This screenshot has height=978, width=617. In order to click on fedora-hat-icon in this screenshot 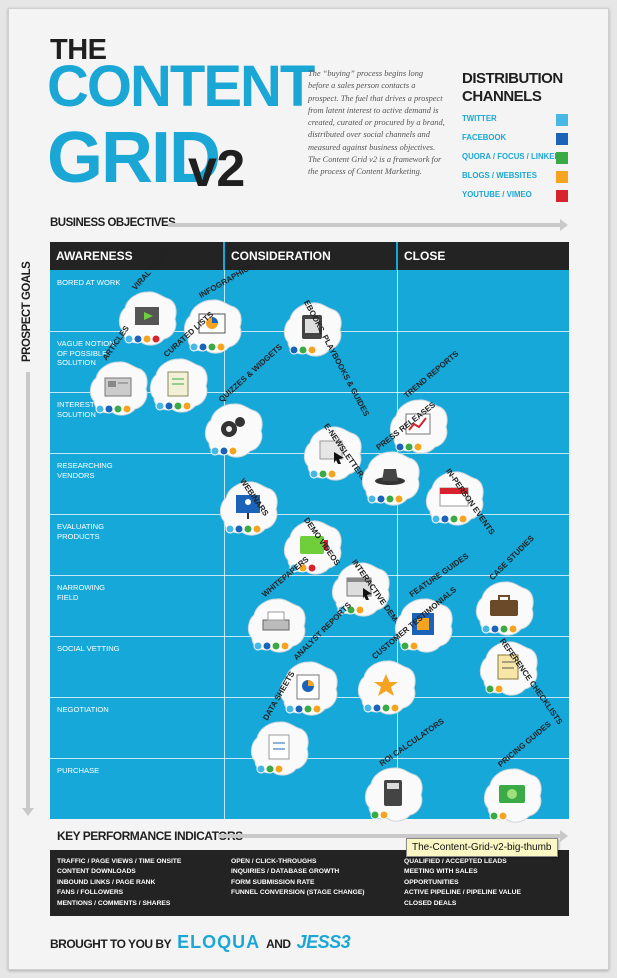, I will do `click(390, 477)`.